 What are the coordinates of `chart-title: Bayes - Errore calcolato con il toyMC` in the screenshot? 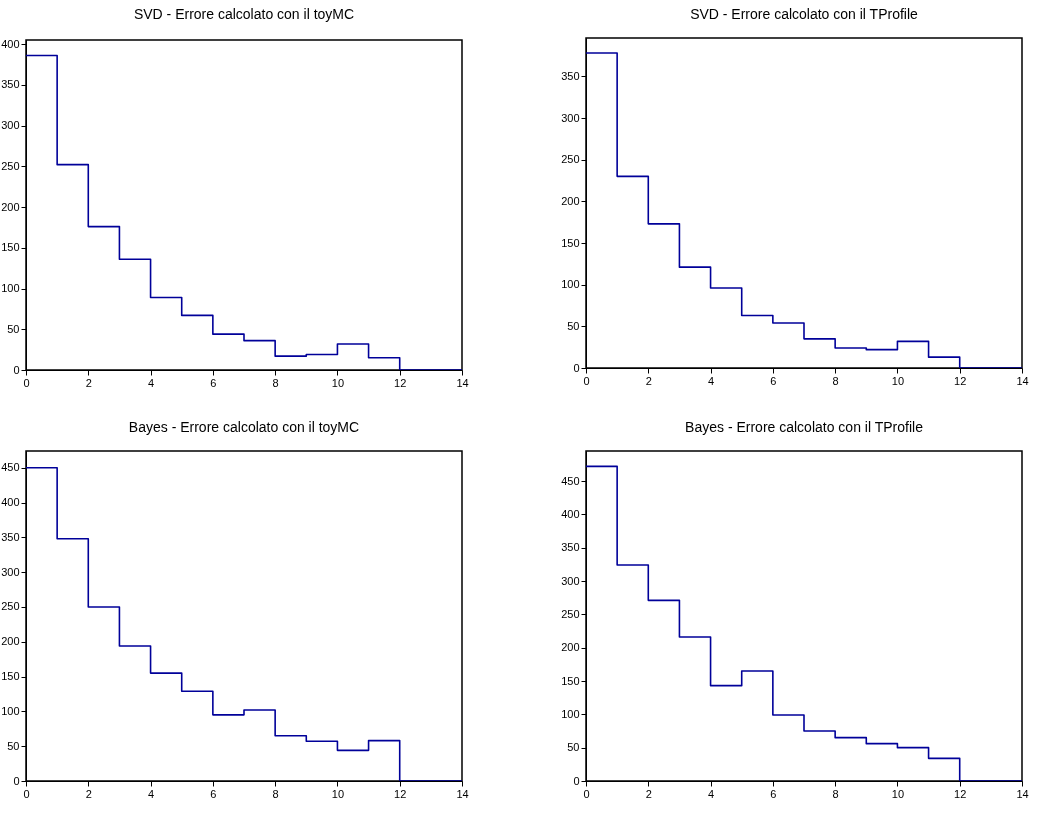 It's located at (244, 427).